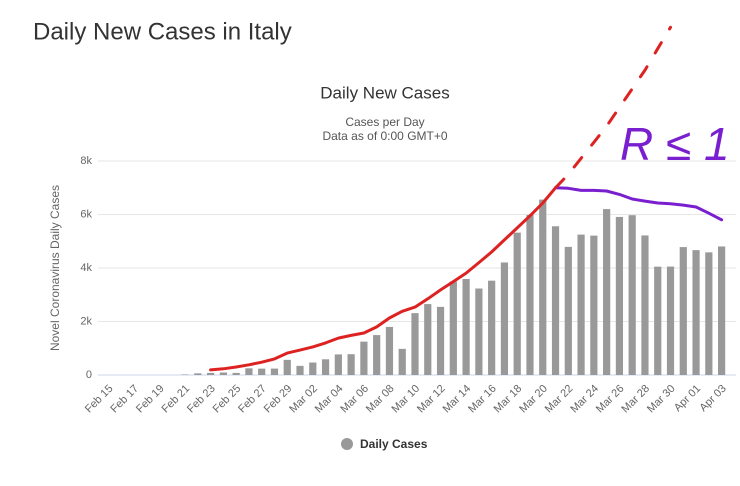 The width and height of the screenshot is (740, 486). I want to click on y-tick-label: 0, so click(89, 375).